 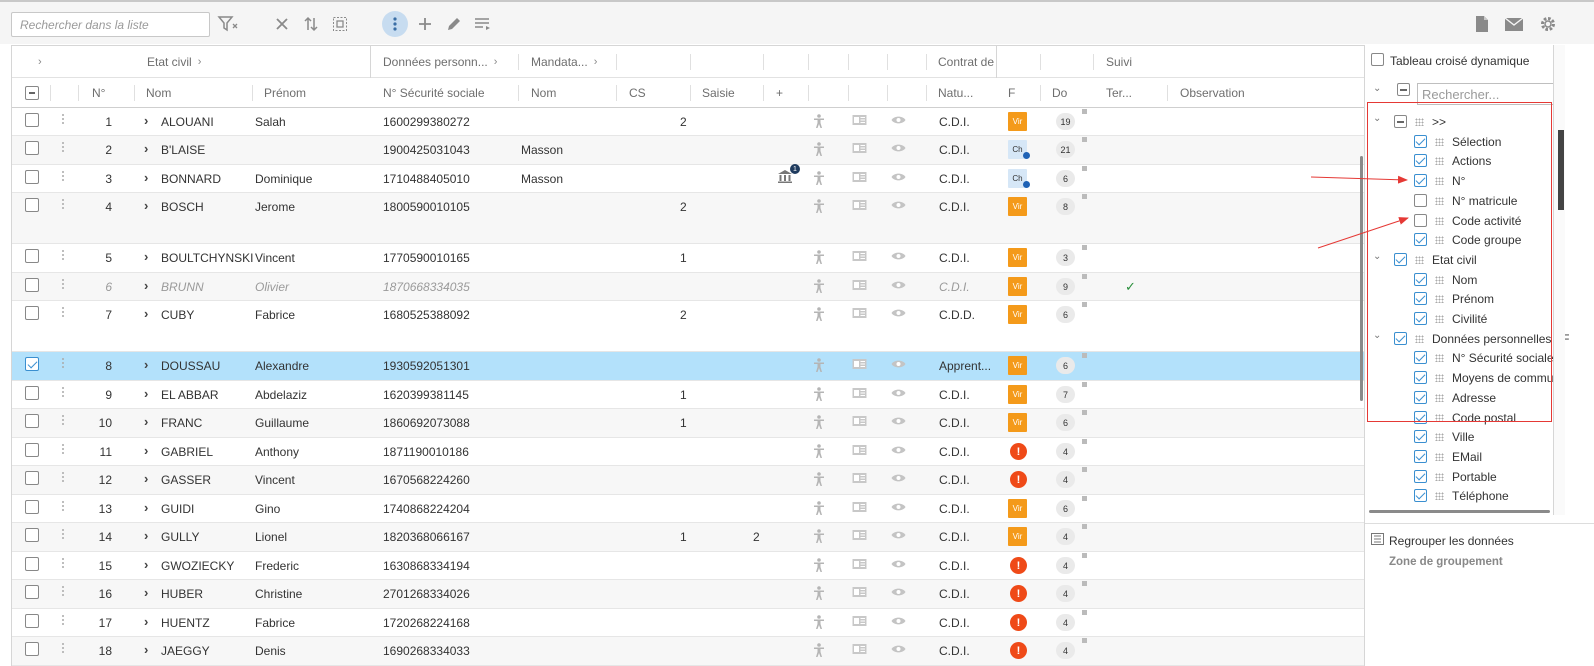 I want to click on more-options-icon, so click(x=395, y=24).